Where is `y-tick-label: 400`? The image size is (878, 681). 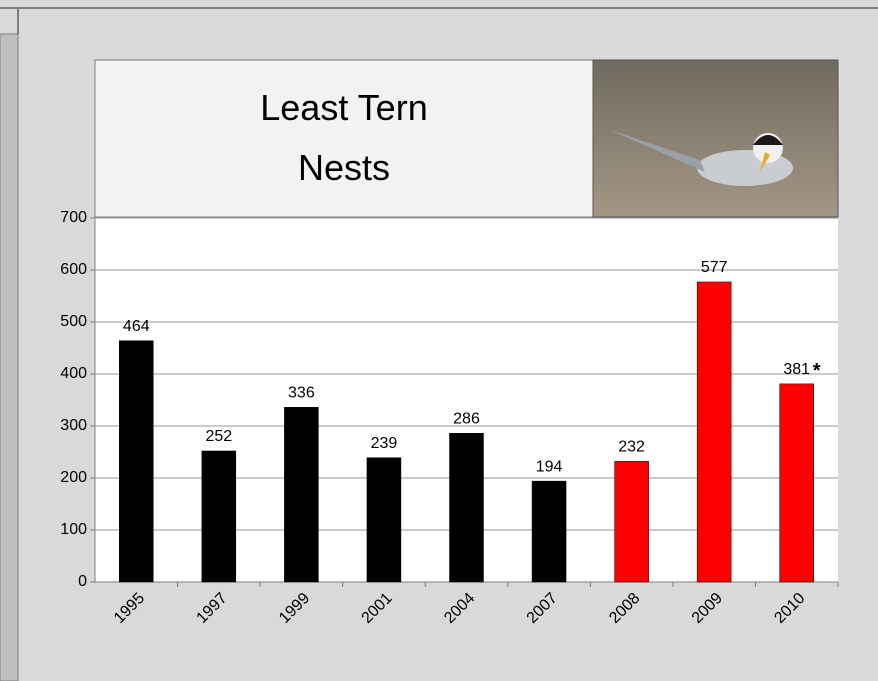 y-tick-label: 400 is located at coordinates (73, 373).